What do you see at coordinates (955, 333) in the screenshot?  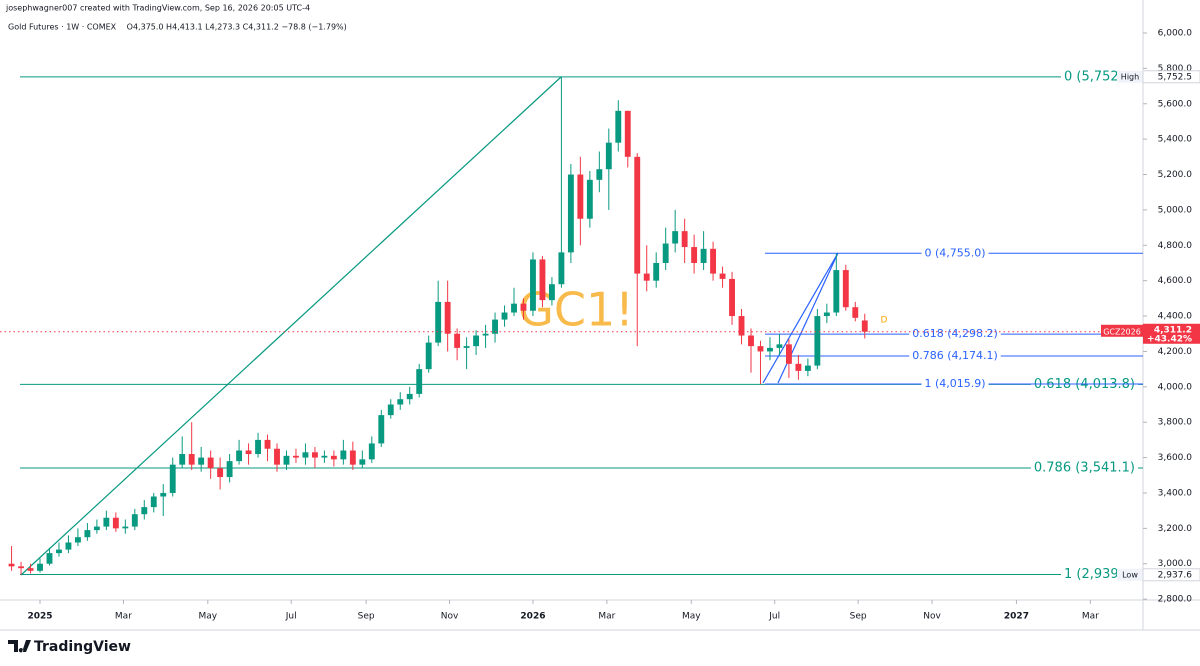 I see `fib-label: 0.618 (4,298.2)` at bounding box center [955, 333].